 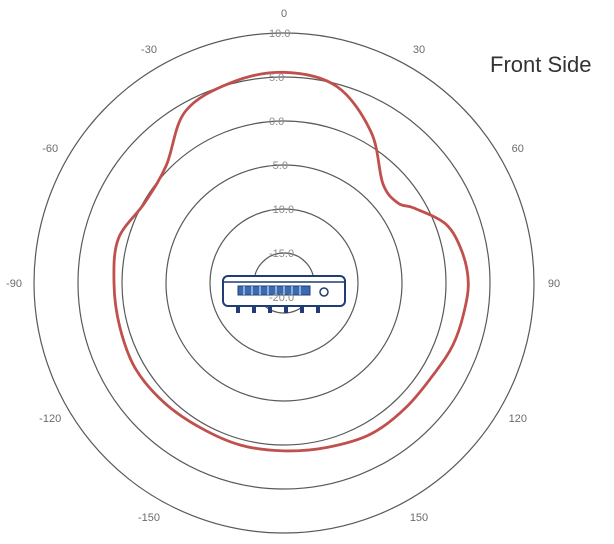 I want to click on angle-tick-label: 150, so click(x=419, y=518).